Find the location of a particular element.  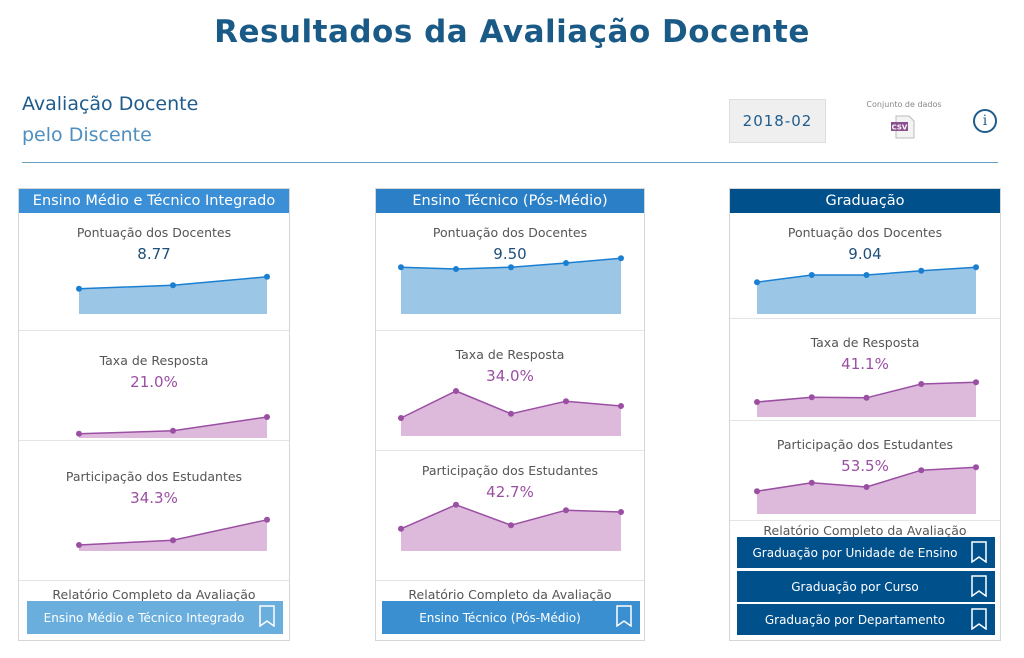

metric-value: 53.5% is located at coordinates (865, 466).